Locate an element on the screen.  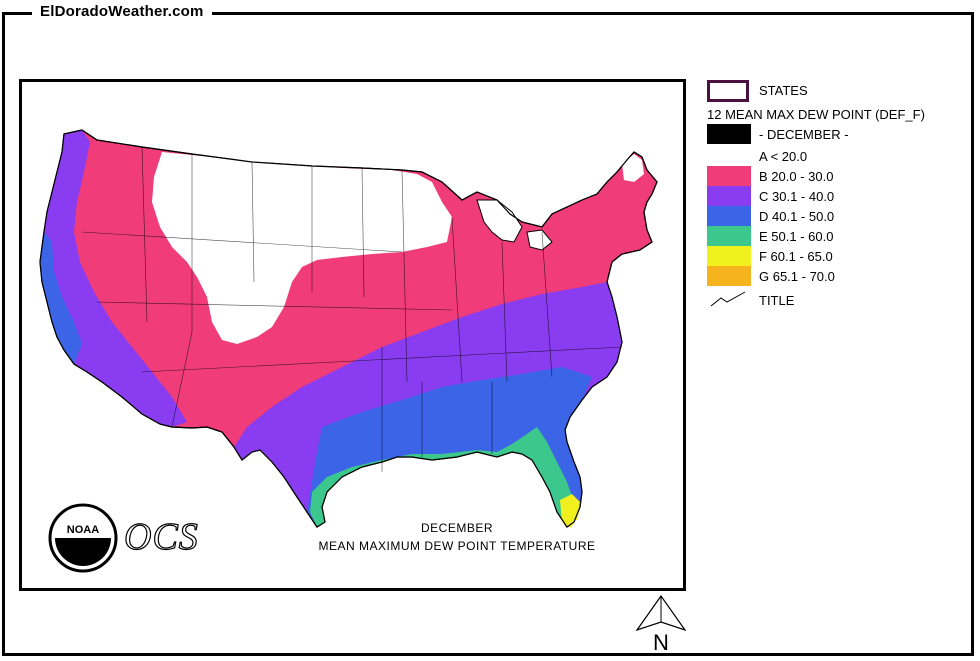
map-region-d-california is located at coordinates (61, 298).